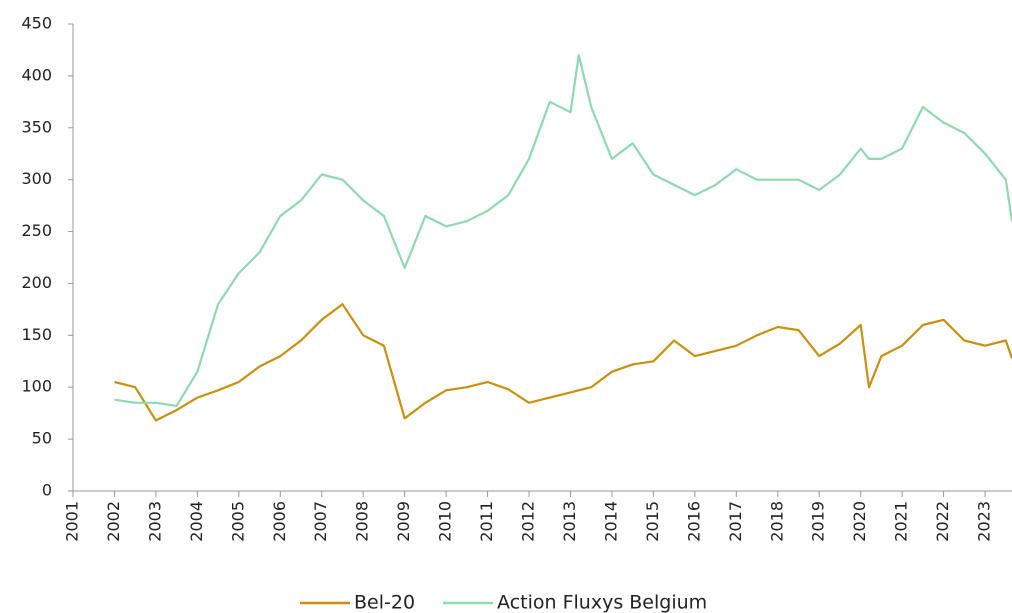 This screenshot has height=613, width=1012. Describe the element at coordinates (36, 334) in the screenshot. I see `y-tick-label: 150` at that location.